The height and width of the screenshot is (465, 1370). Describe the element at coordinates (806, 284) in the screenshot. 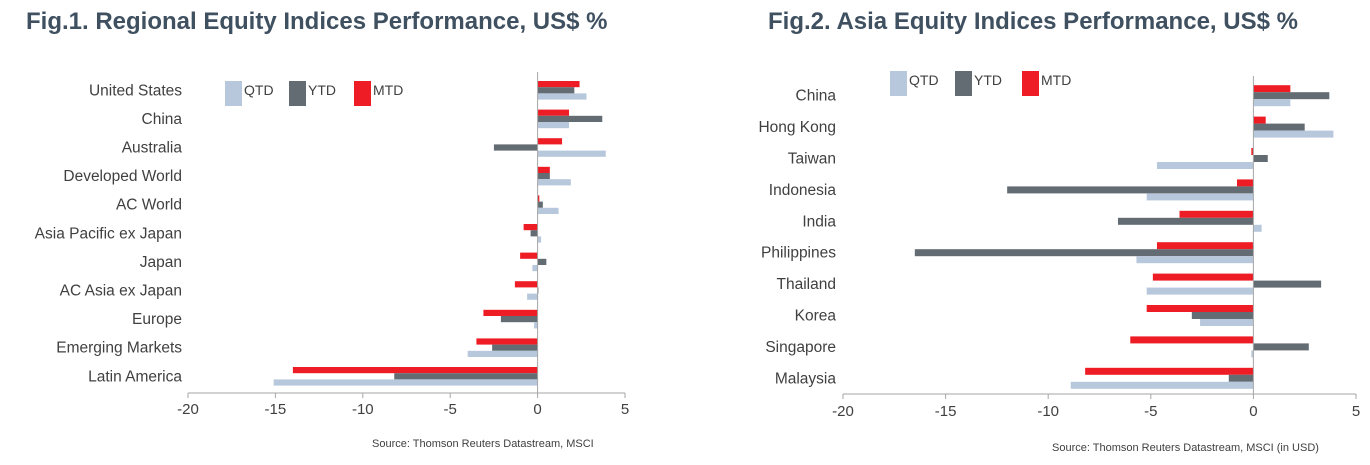

I see `category-label: Thailand` at that location.